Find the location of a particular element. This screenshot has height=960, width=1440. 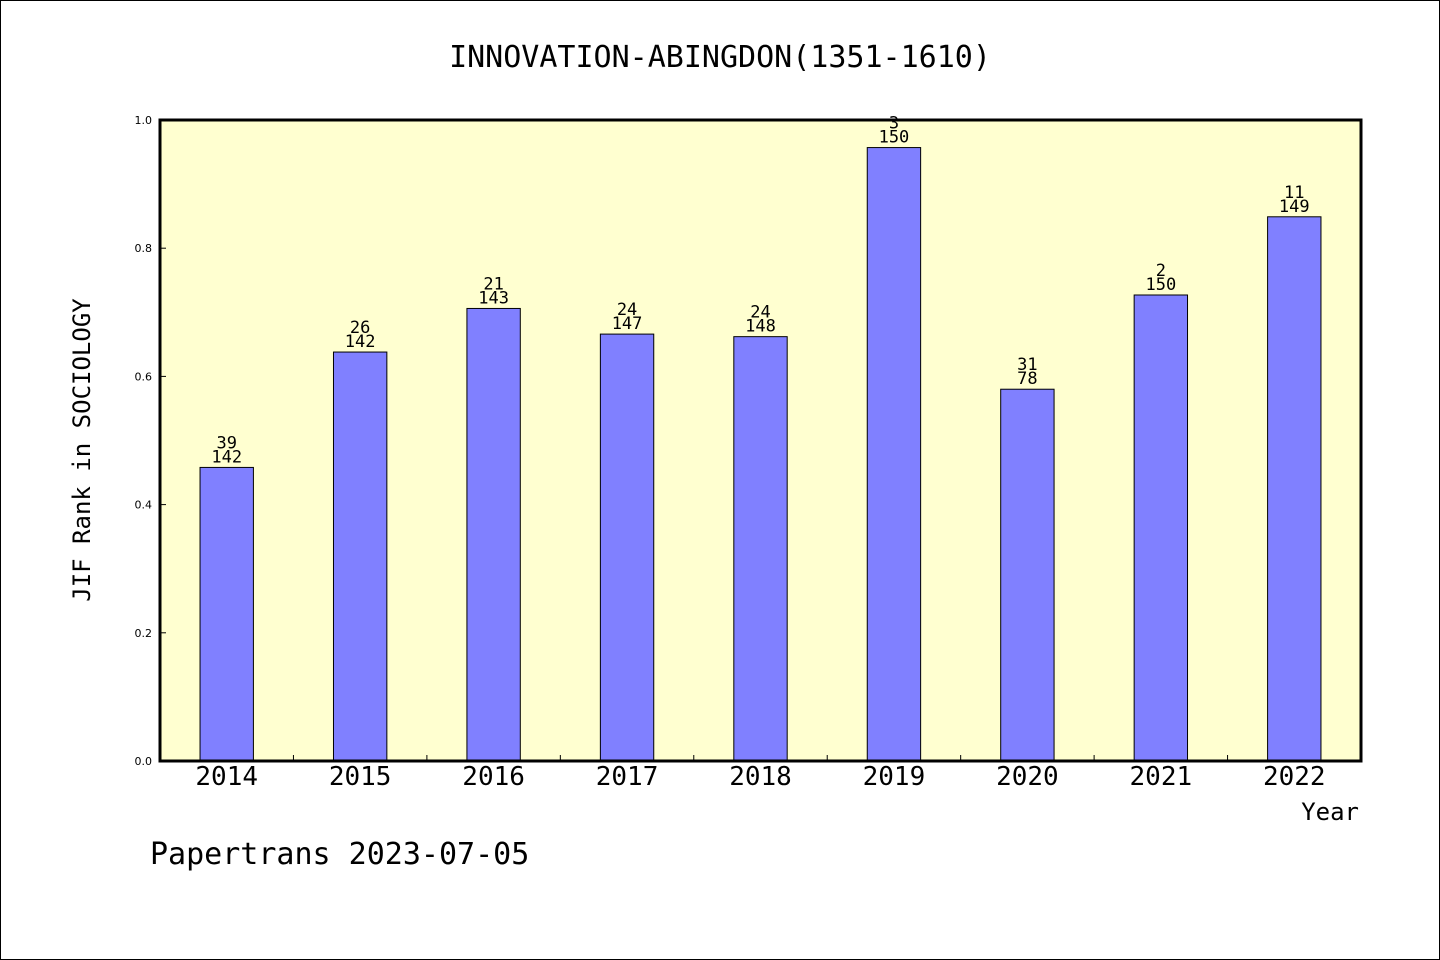

bar-total-label: 149 is located at coordinates (1294, 207).